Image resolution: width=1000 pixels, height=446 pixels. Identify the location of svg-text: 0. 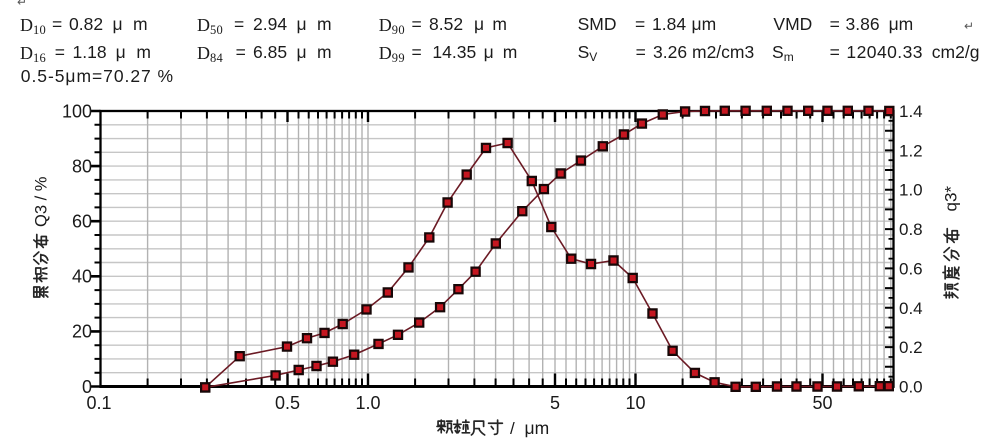
(87, 387).